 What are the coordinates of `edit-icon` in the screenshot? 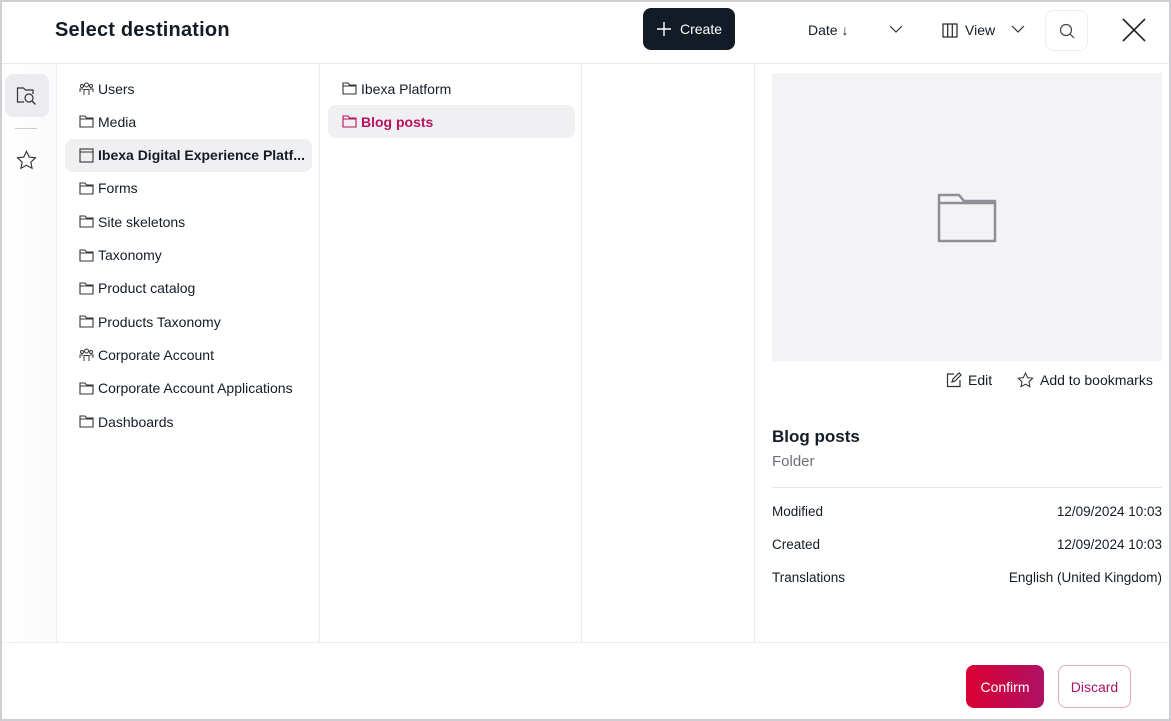 It's located at (954, 380).